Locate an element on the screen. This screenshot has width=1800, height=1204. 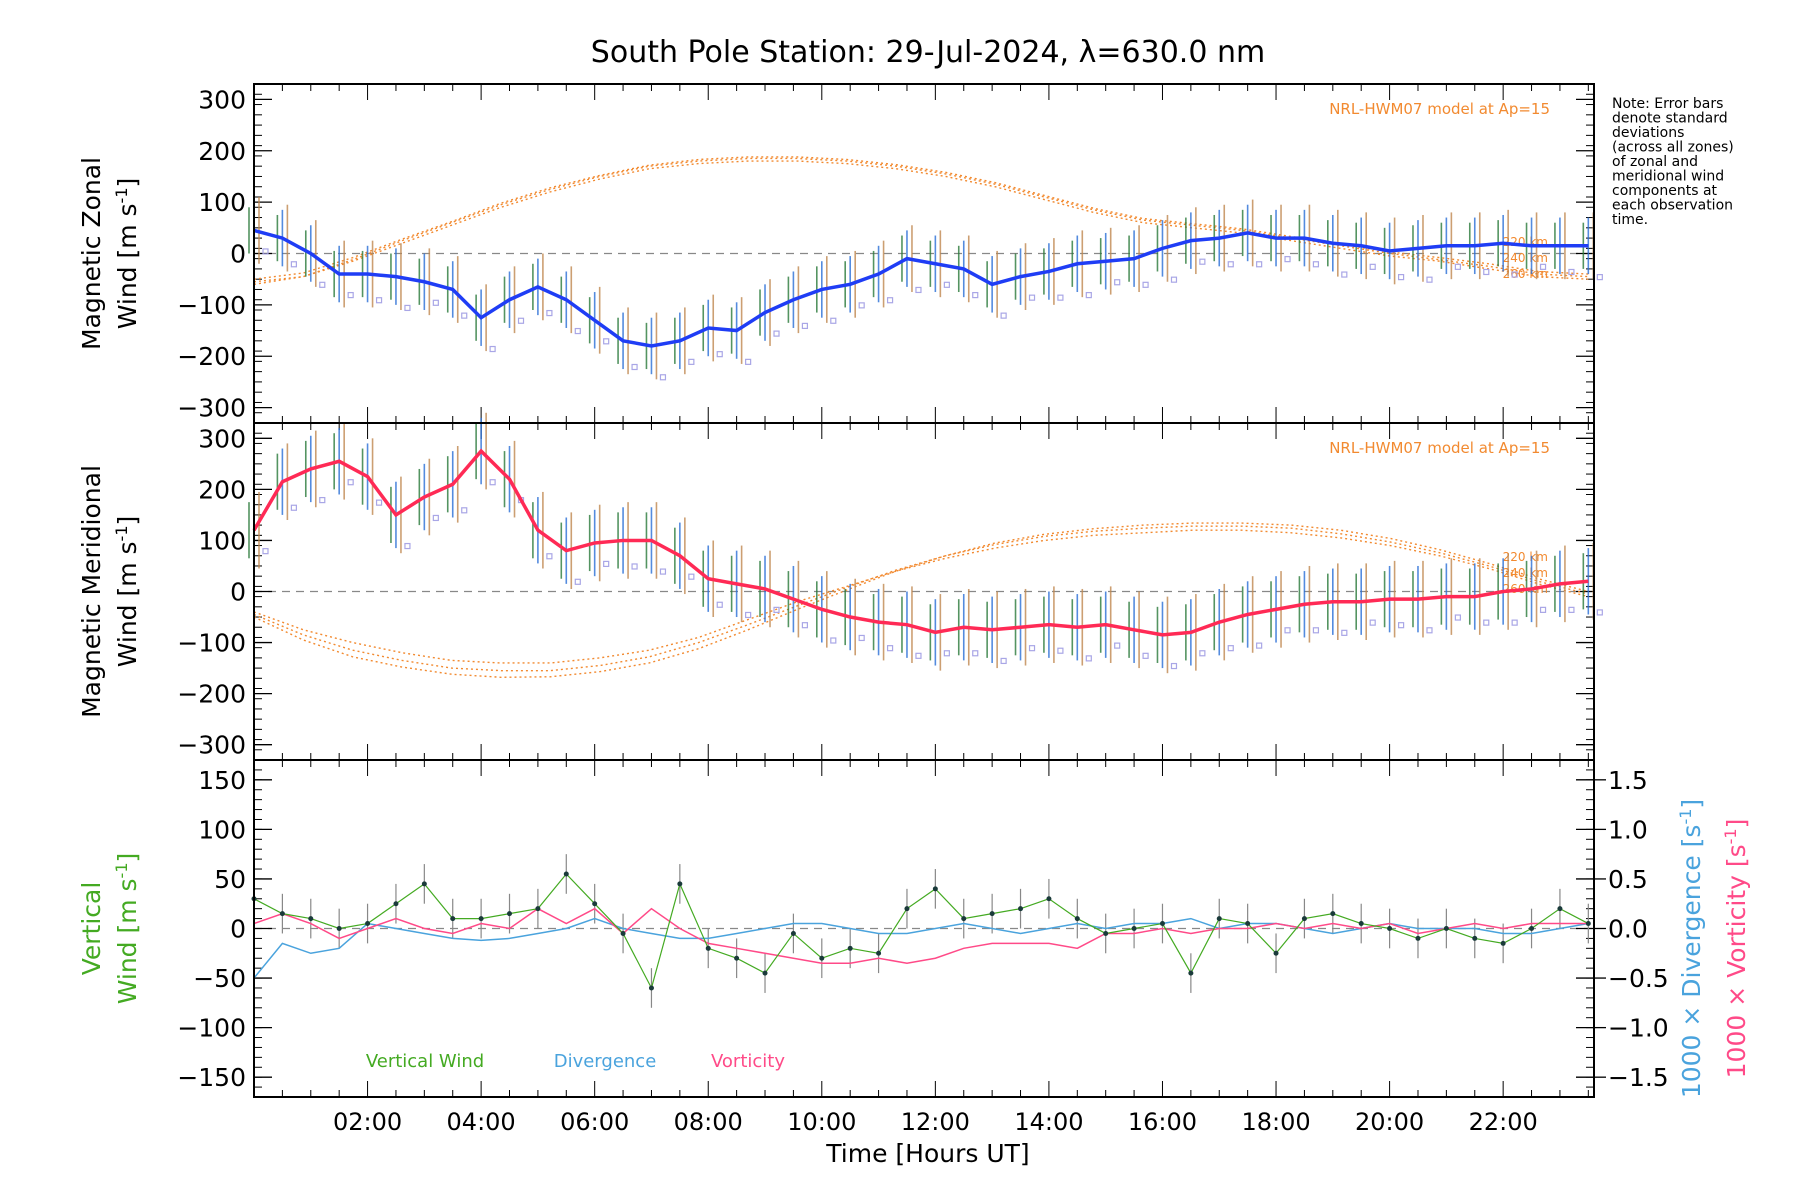
vertical-wind-line is located at coordinates (921, 931).